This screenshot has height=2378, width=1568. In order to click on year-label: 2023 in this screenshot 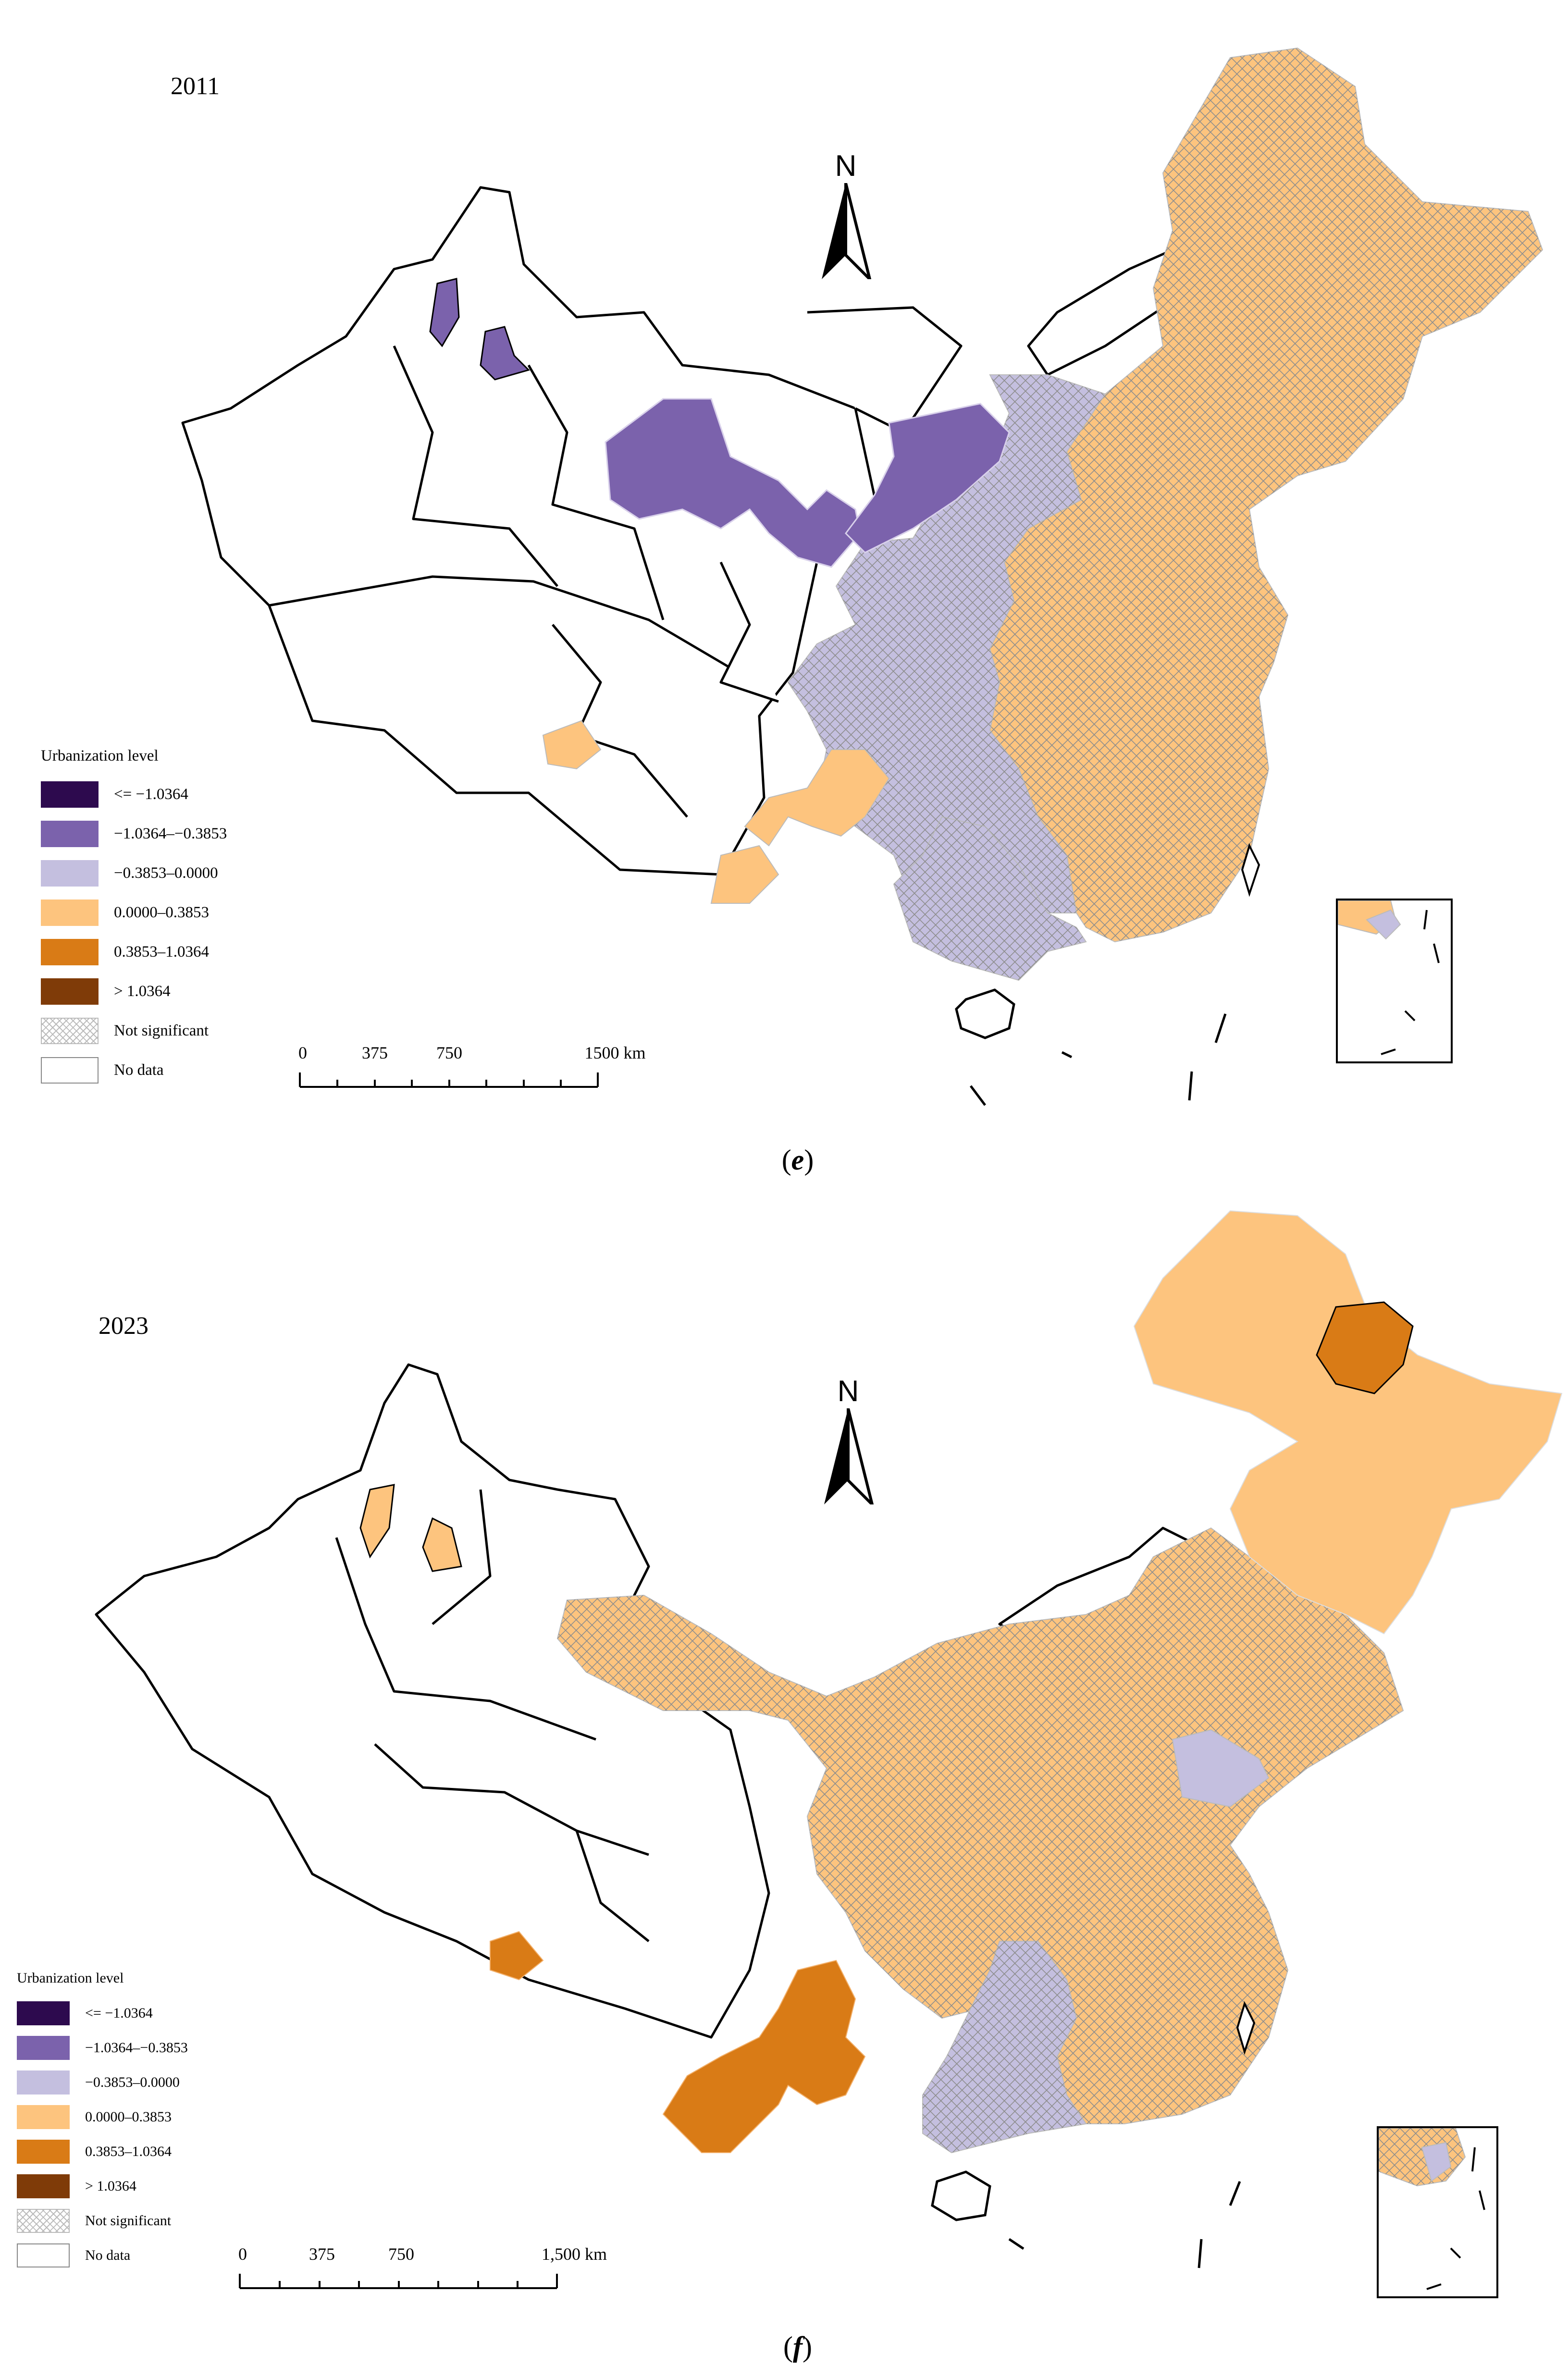, I will do `click(123, 1326)`.